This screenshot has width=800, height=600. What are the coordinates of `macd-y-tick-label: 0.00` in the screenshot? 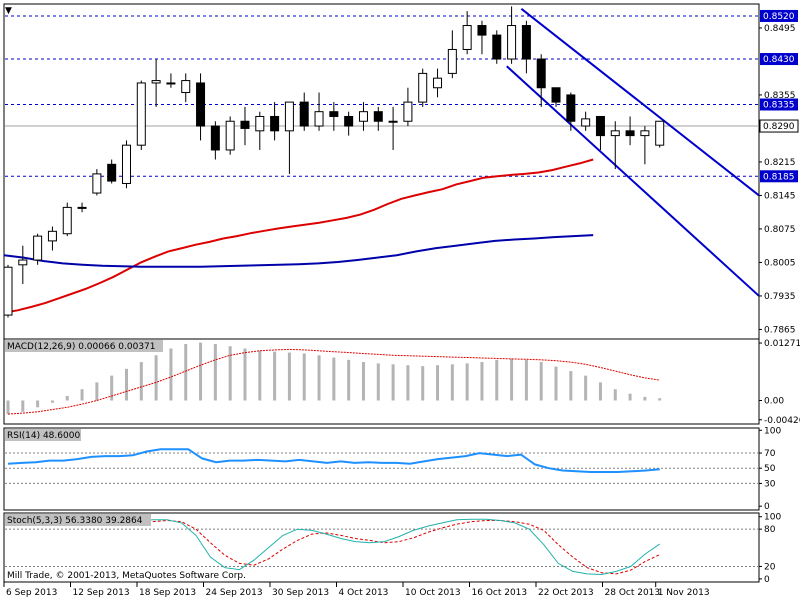 It's located at (774, 401).